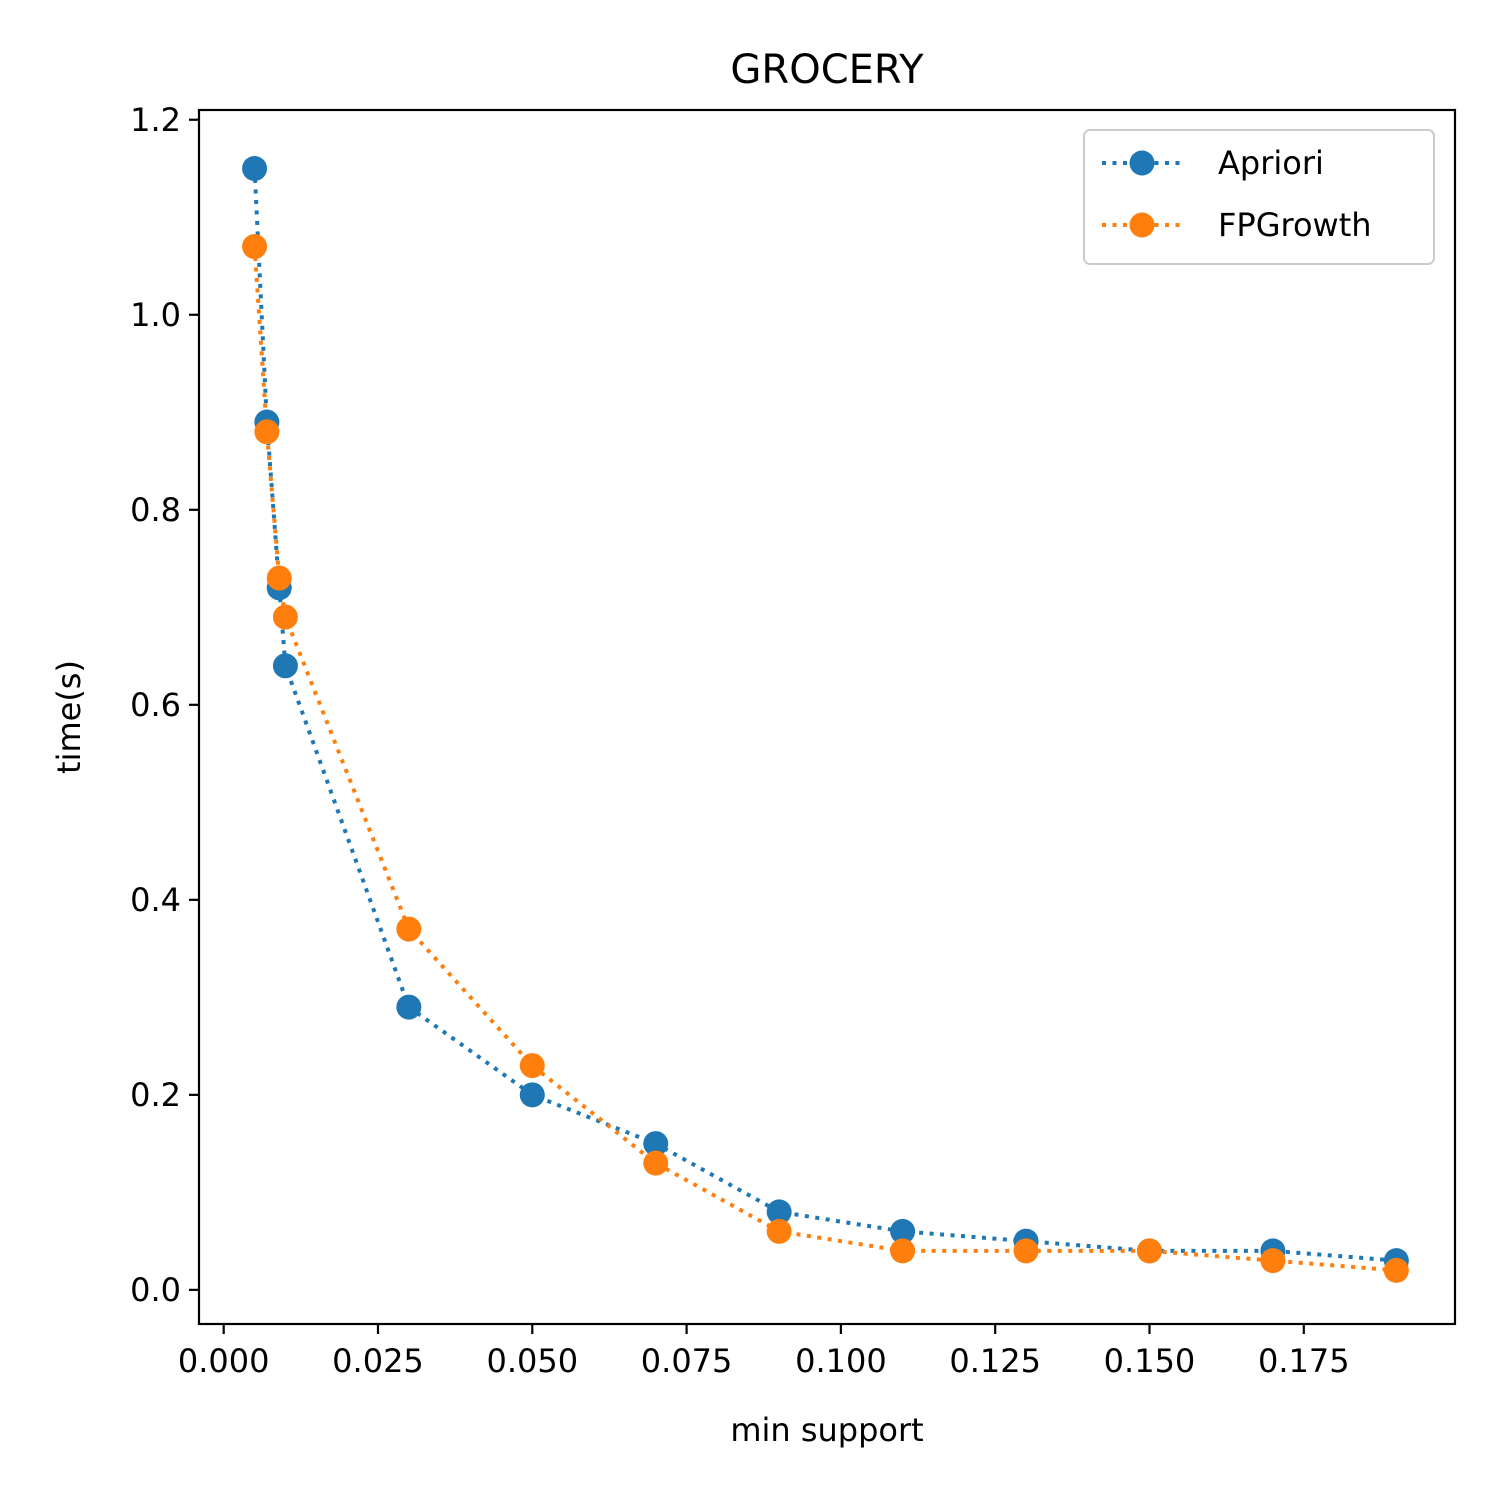 This screenshot has width=1500, height=1504. What do you see at coordinates (764, 1352) in the screenshot?
I see `x-axis-ticks: 0.000 0.025 0.050 0.075 0.100 0.125 0.150 0.175` at bounding box center [764, 1352].